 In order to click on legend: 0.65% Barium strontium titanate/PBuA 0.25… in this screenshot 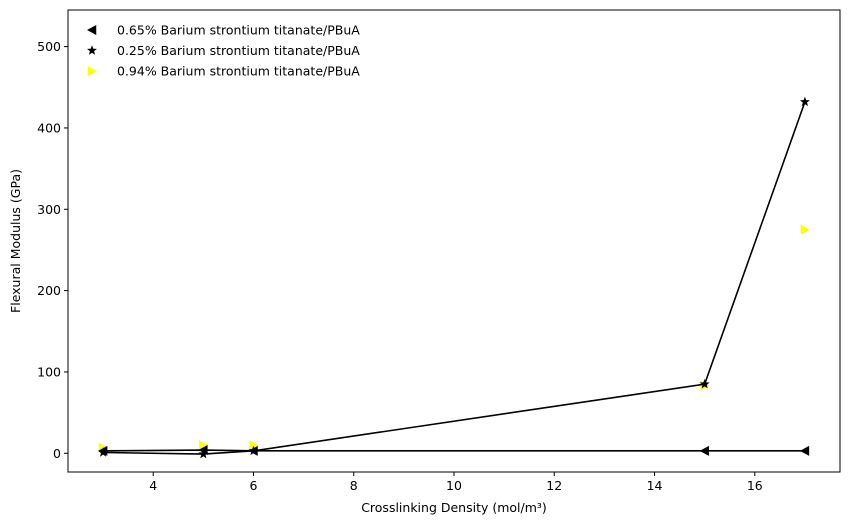, I will do `click(223, 51)`.